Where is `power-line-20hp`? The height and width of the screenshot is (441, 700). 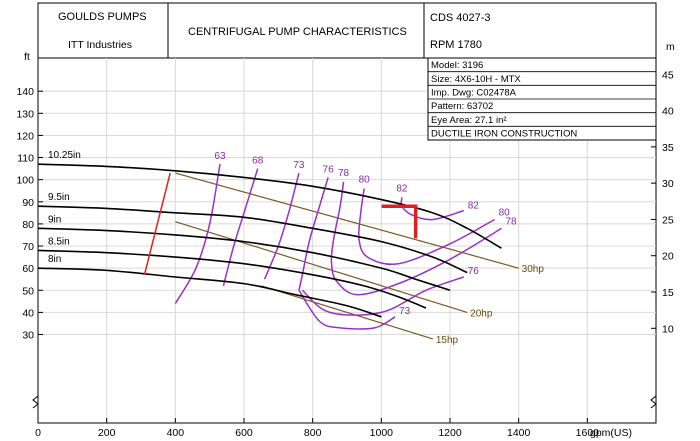 power-line-20hp is located at coordinates (321, 267).